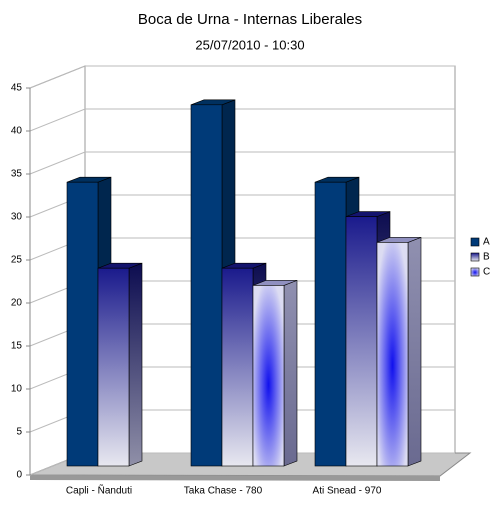 This screenshot has width=500, height=513. I want to click on y-tick-label: 40, so click(17, 131).